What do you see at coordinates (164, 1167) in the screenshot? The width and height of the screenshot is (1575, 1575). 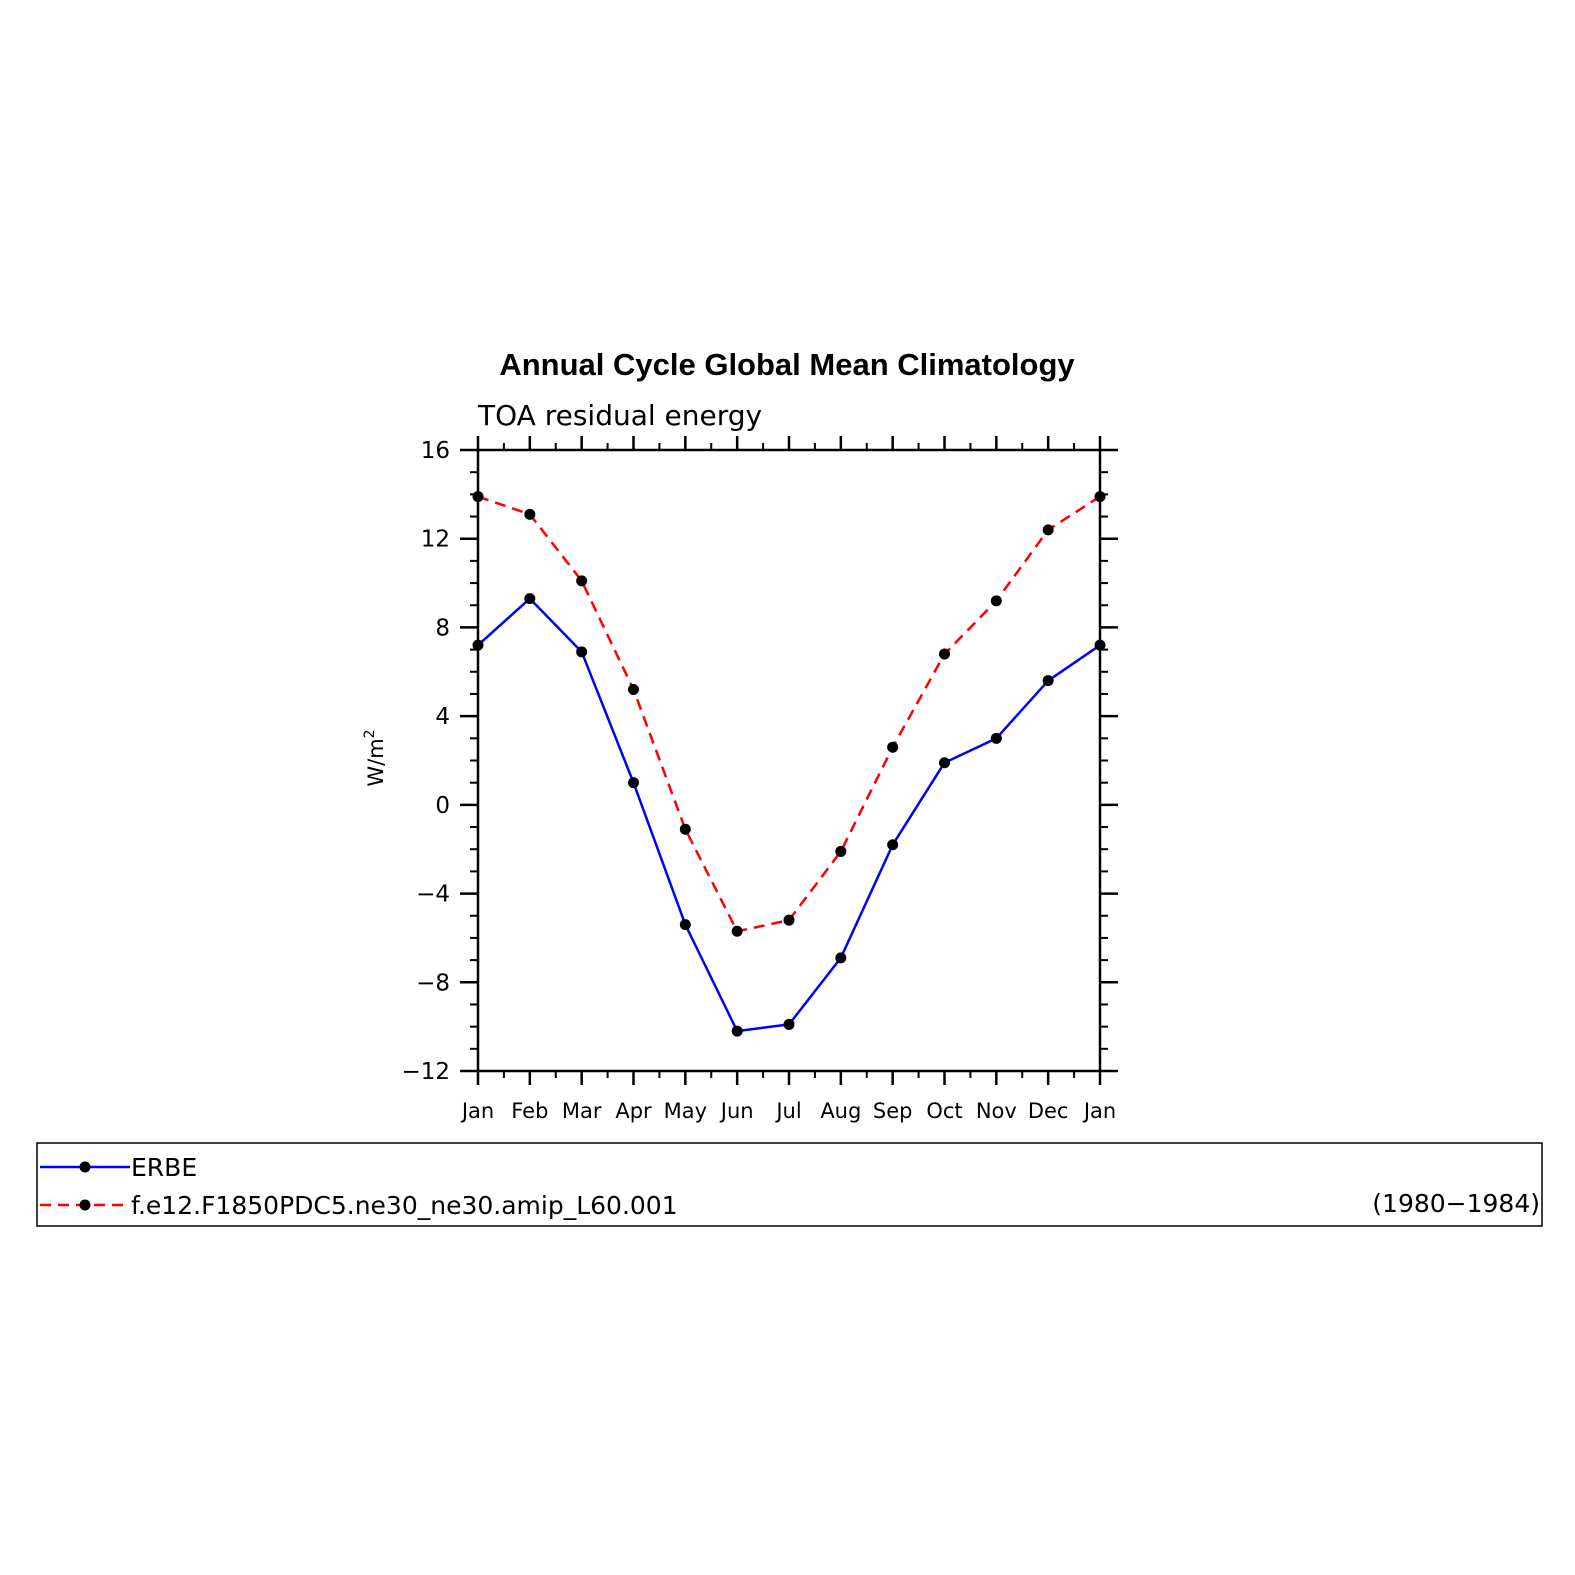 I see `legend-label-1: ERBE` at bounding box center [164, 1167].